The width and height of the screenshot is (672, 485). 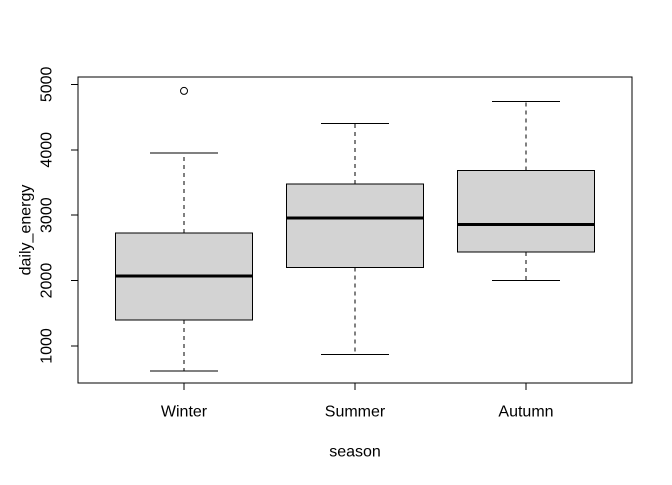 What do you see at coordinates (47, 281) in the screenshot?
I see `y-tick-label: 2000` at bounding box center [47, 281].